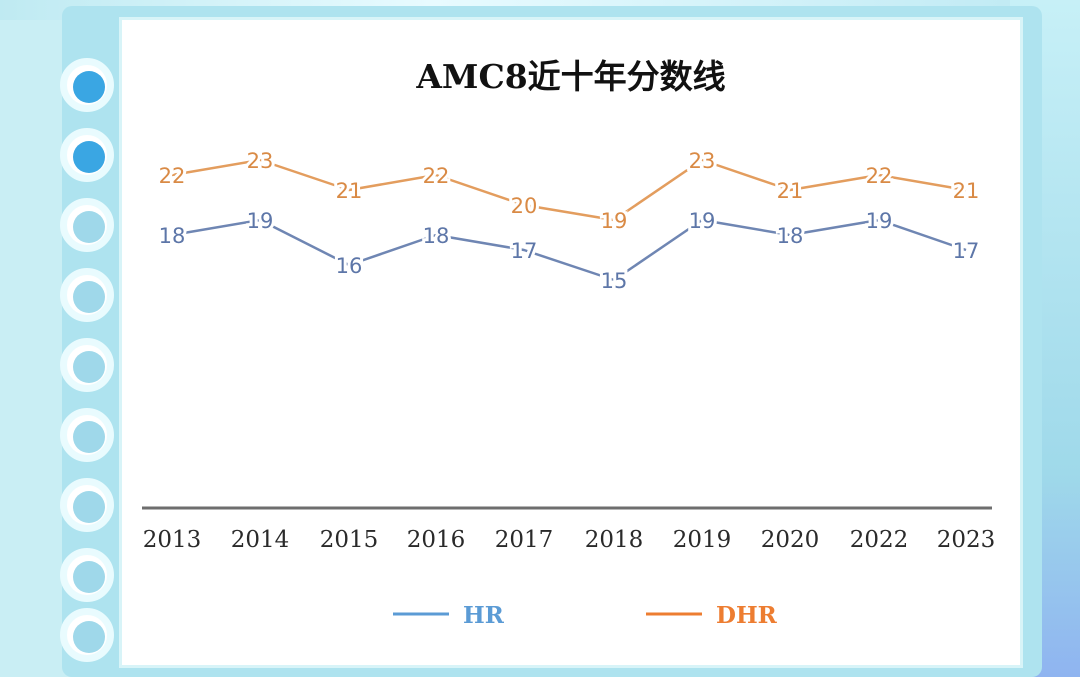  Describe the element at coordinates (879, 540) in the screenshot. I see `x-tick-label: 2022` at that location.